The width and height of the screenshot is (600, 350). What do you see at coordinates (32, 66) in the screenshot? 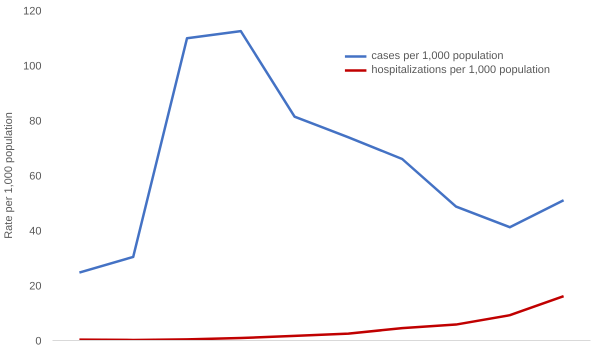
I see `y-tick-label: 100` at bounding box center [32, 66].